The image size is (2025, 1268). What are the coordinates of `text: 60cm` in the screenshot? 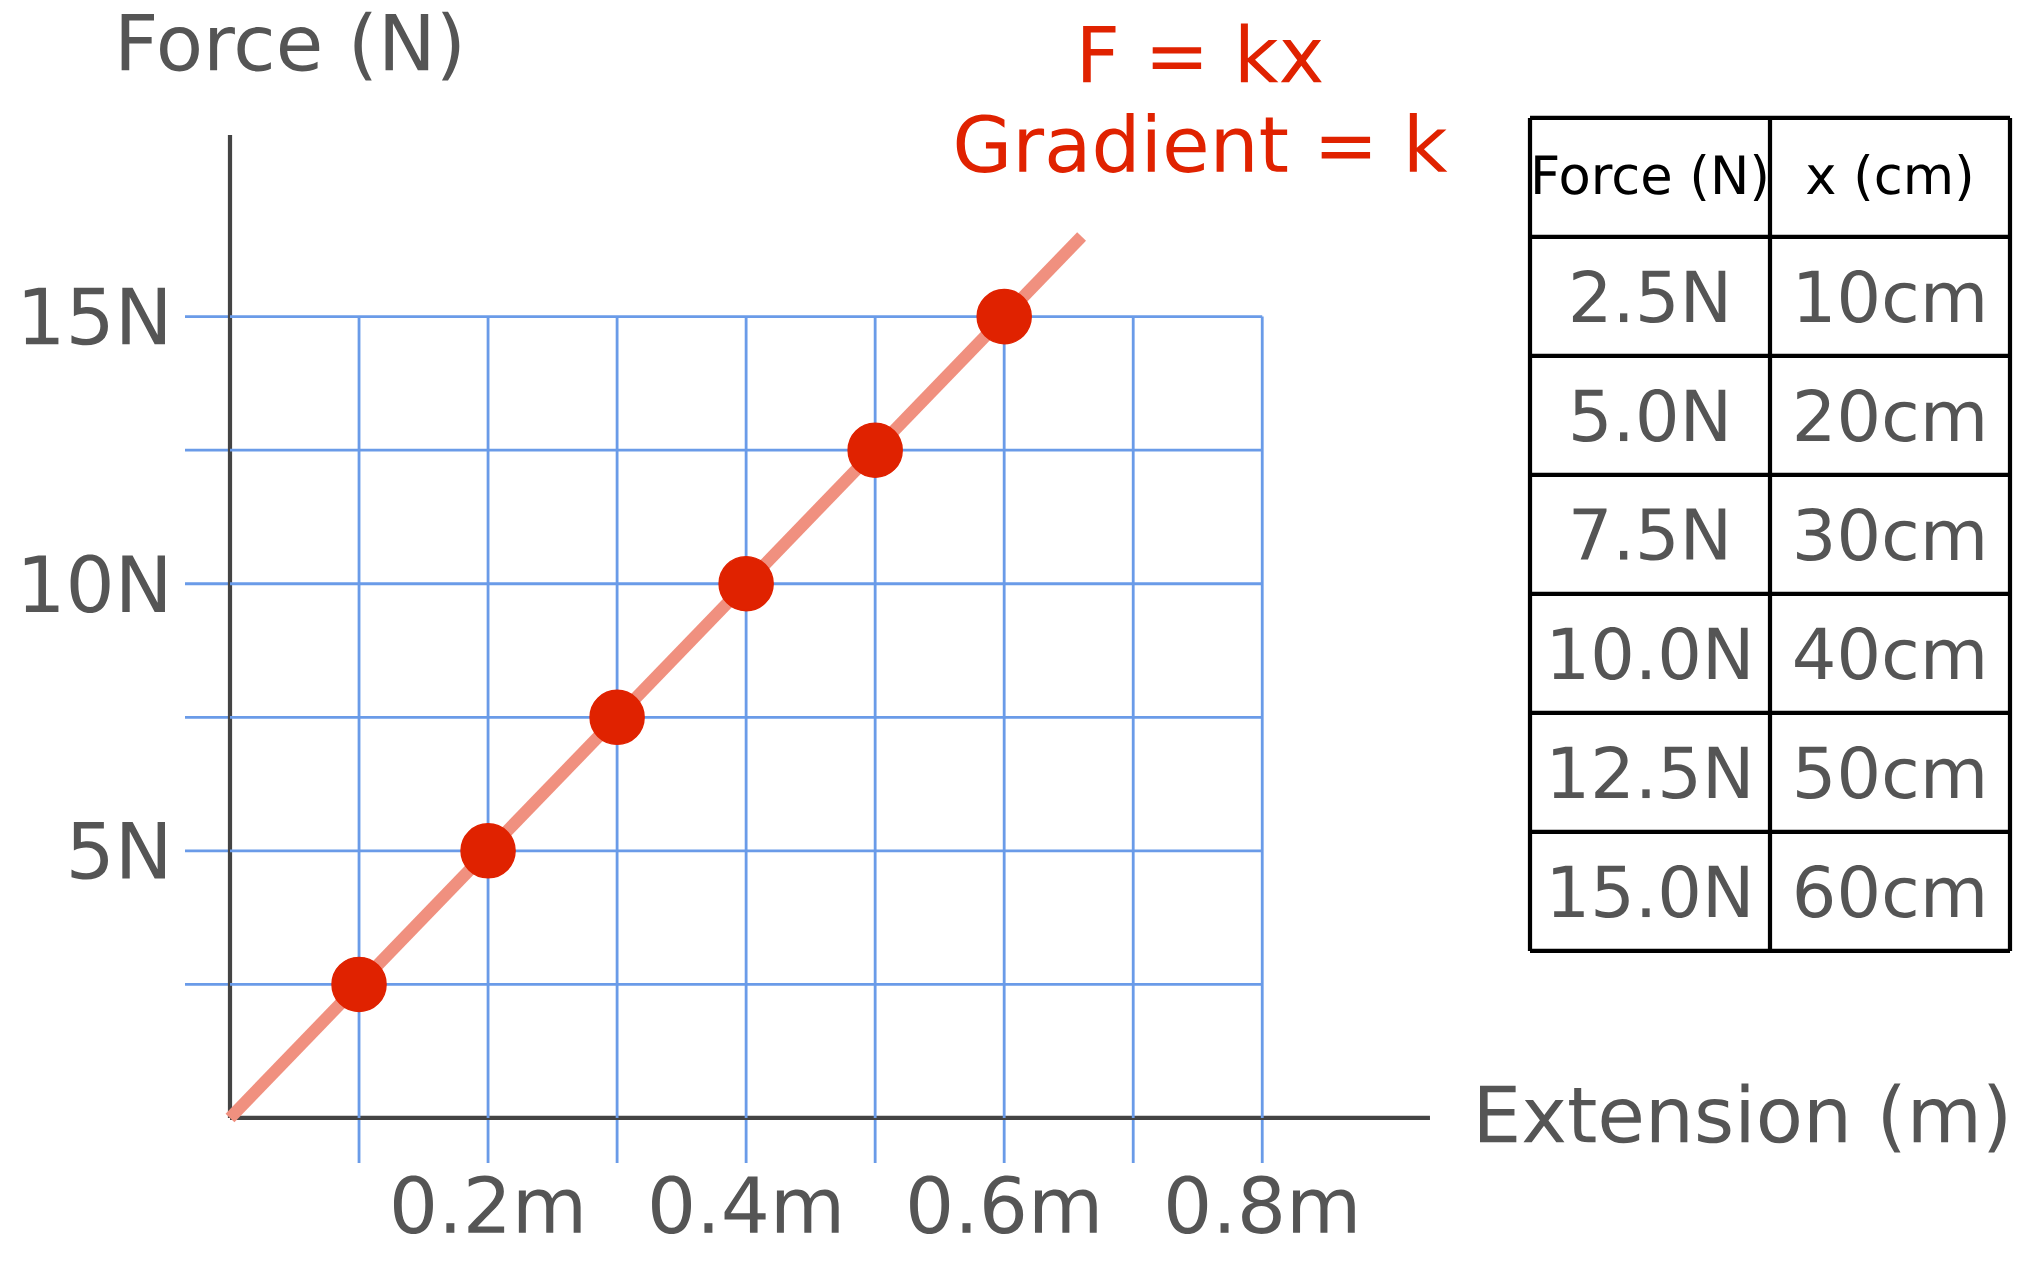 It's located at (1889, 891).